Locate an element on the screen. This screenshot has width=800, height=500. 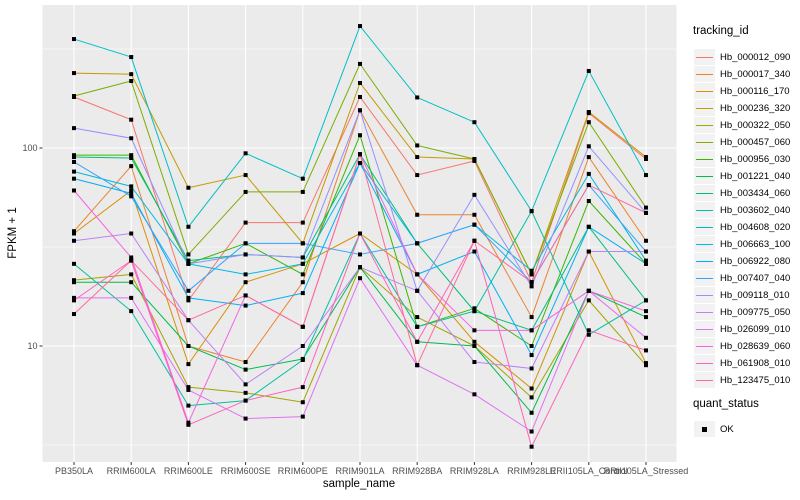
legend-shape-entry: OK is located at coordinates (714, 429).